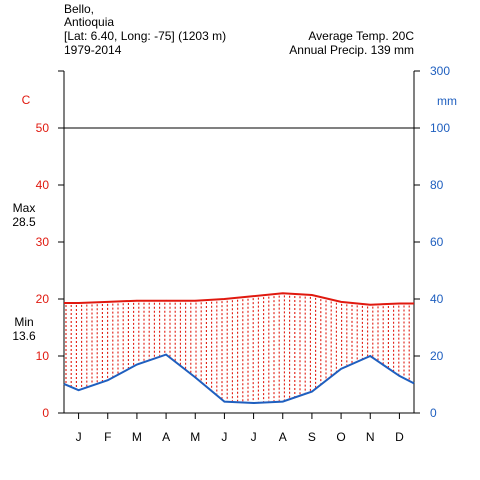 Image resolution: width=480 pixels, height=480 pixels. I want to click on extremes-labels: Max 28.5 Min 13.6, so click(24, 272).